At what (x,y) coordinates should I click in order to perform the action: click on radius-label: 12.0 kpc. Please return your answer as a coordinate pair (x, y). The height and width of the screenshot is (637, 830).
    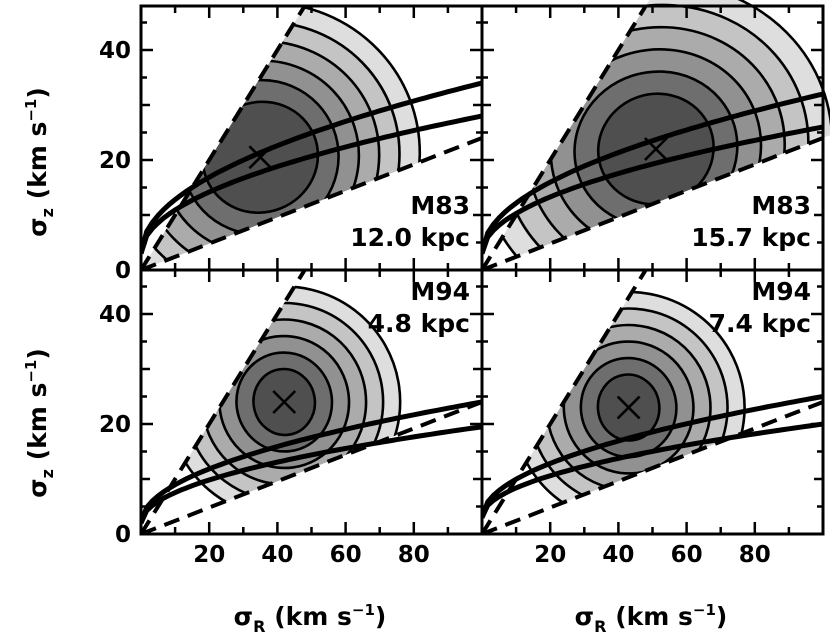
    Looking at the image, I should click on (410, 237).